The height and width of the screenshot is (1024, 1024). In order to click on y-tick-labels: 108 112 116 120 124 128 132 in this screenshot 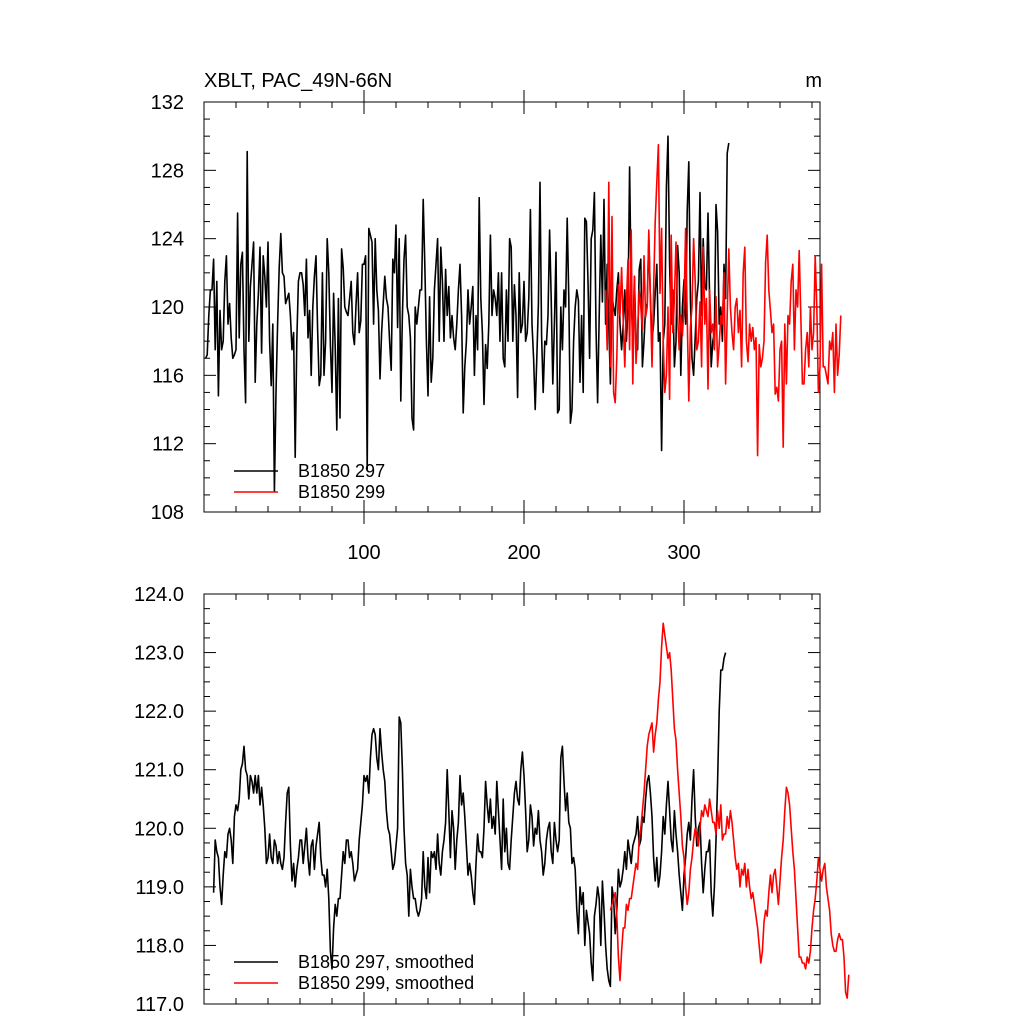, I will do `click(167, 308)`.